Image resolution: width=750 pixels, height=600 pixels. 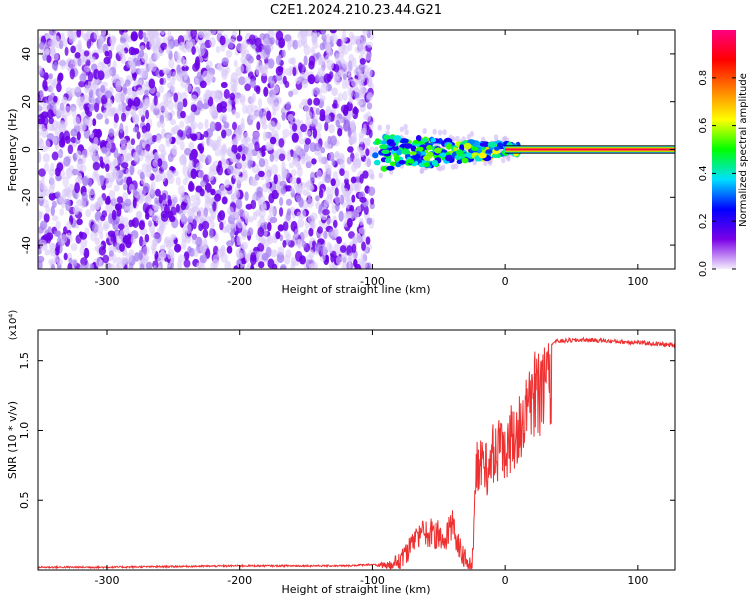 I want to click on chart-title: C2E1.2024.210.23.44.G21, so click(x=356, y=10).